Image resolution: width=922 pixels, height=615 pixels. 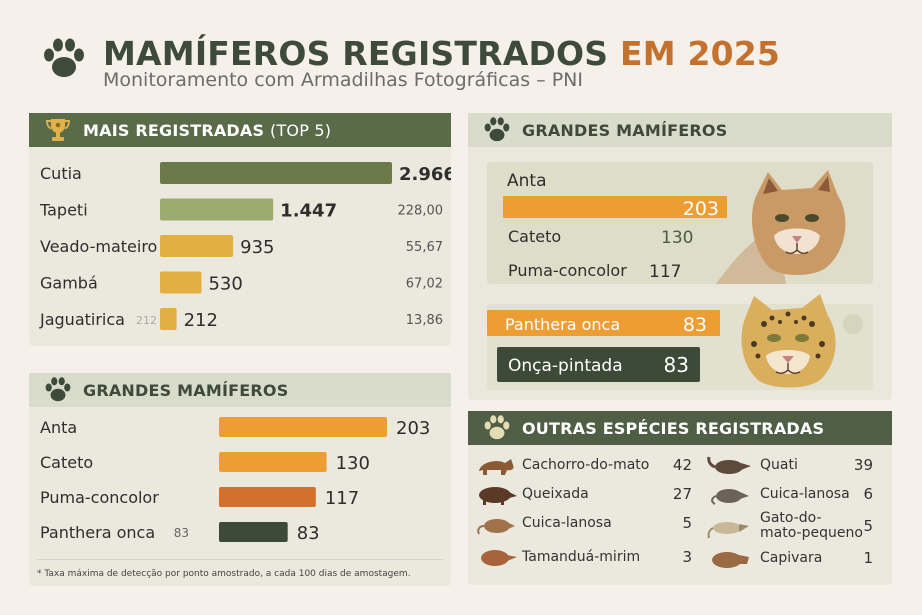 I want to click on top5-title-suffix: (TOP 5), so click(x=301, y=130).